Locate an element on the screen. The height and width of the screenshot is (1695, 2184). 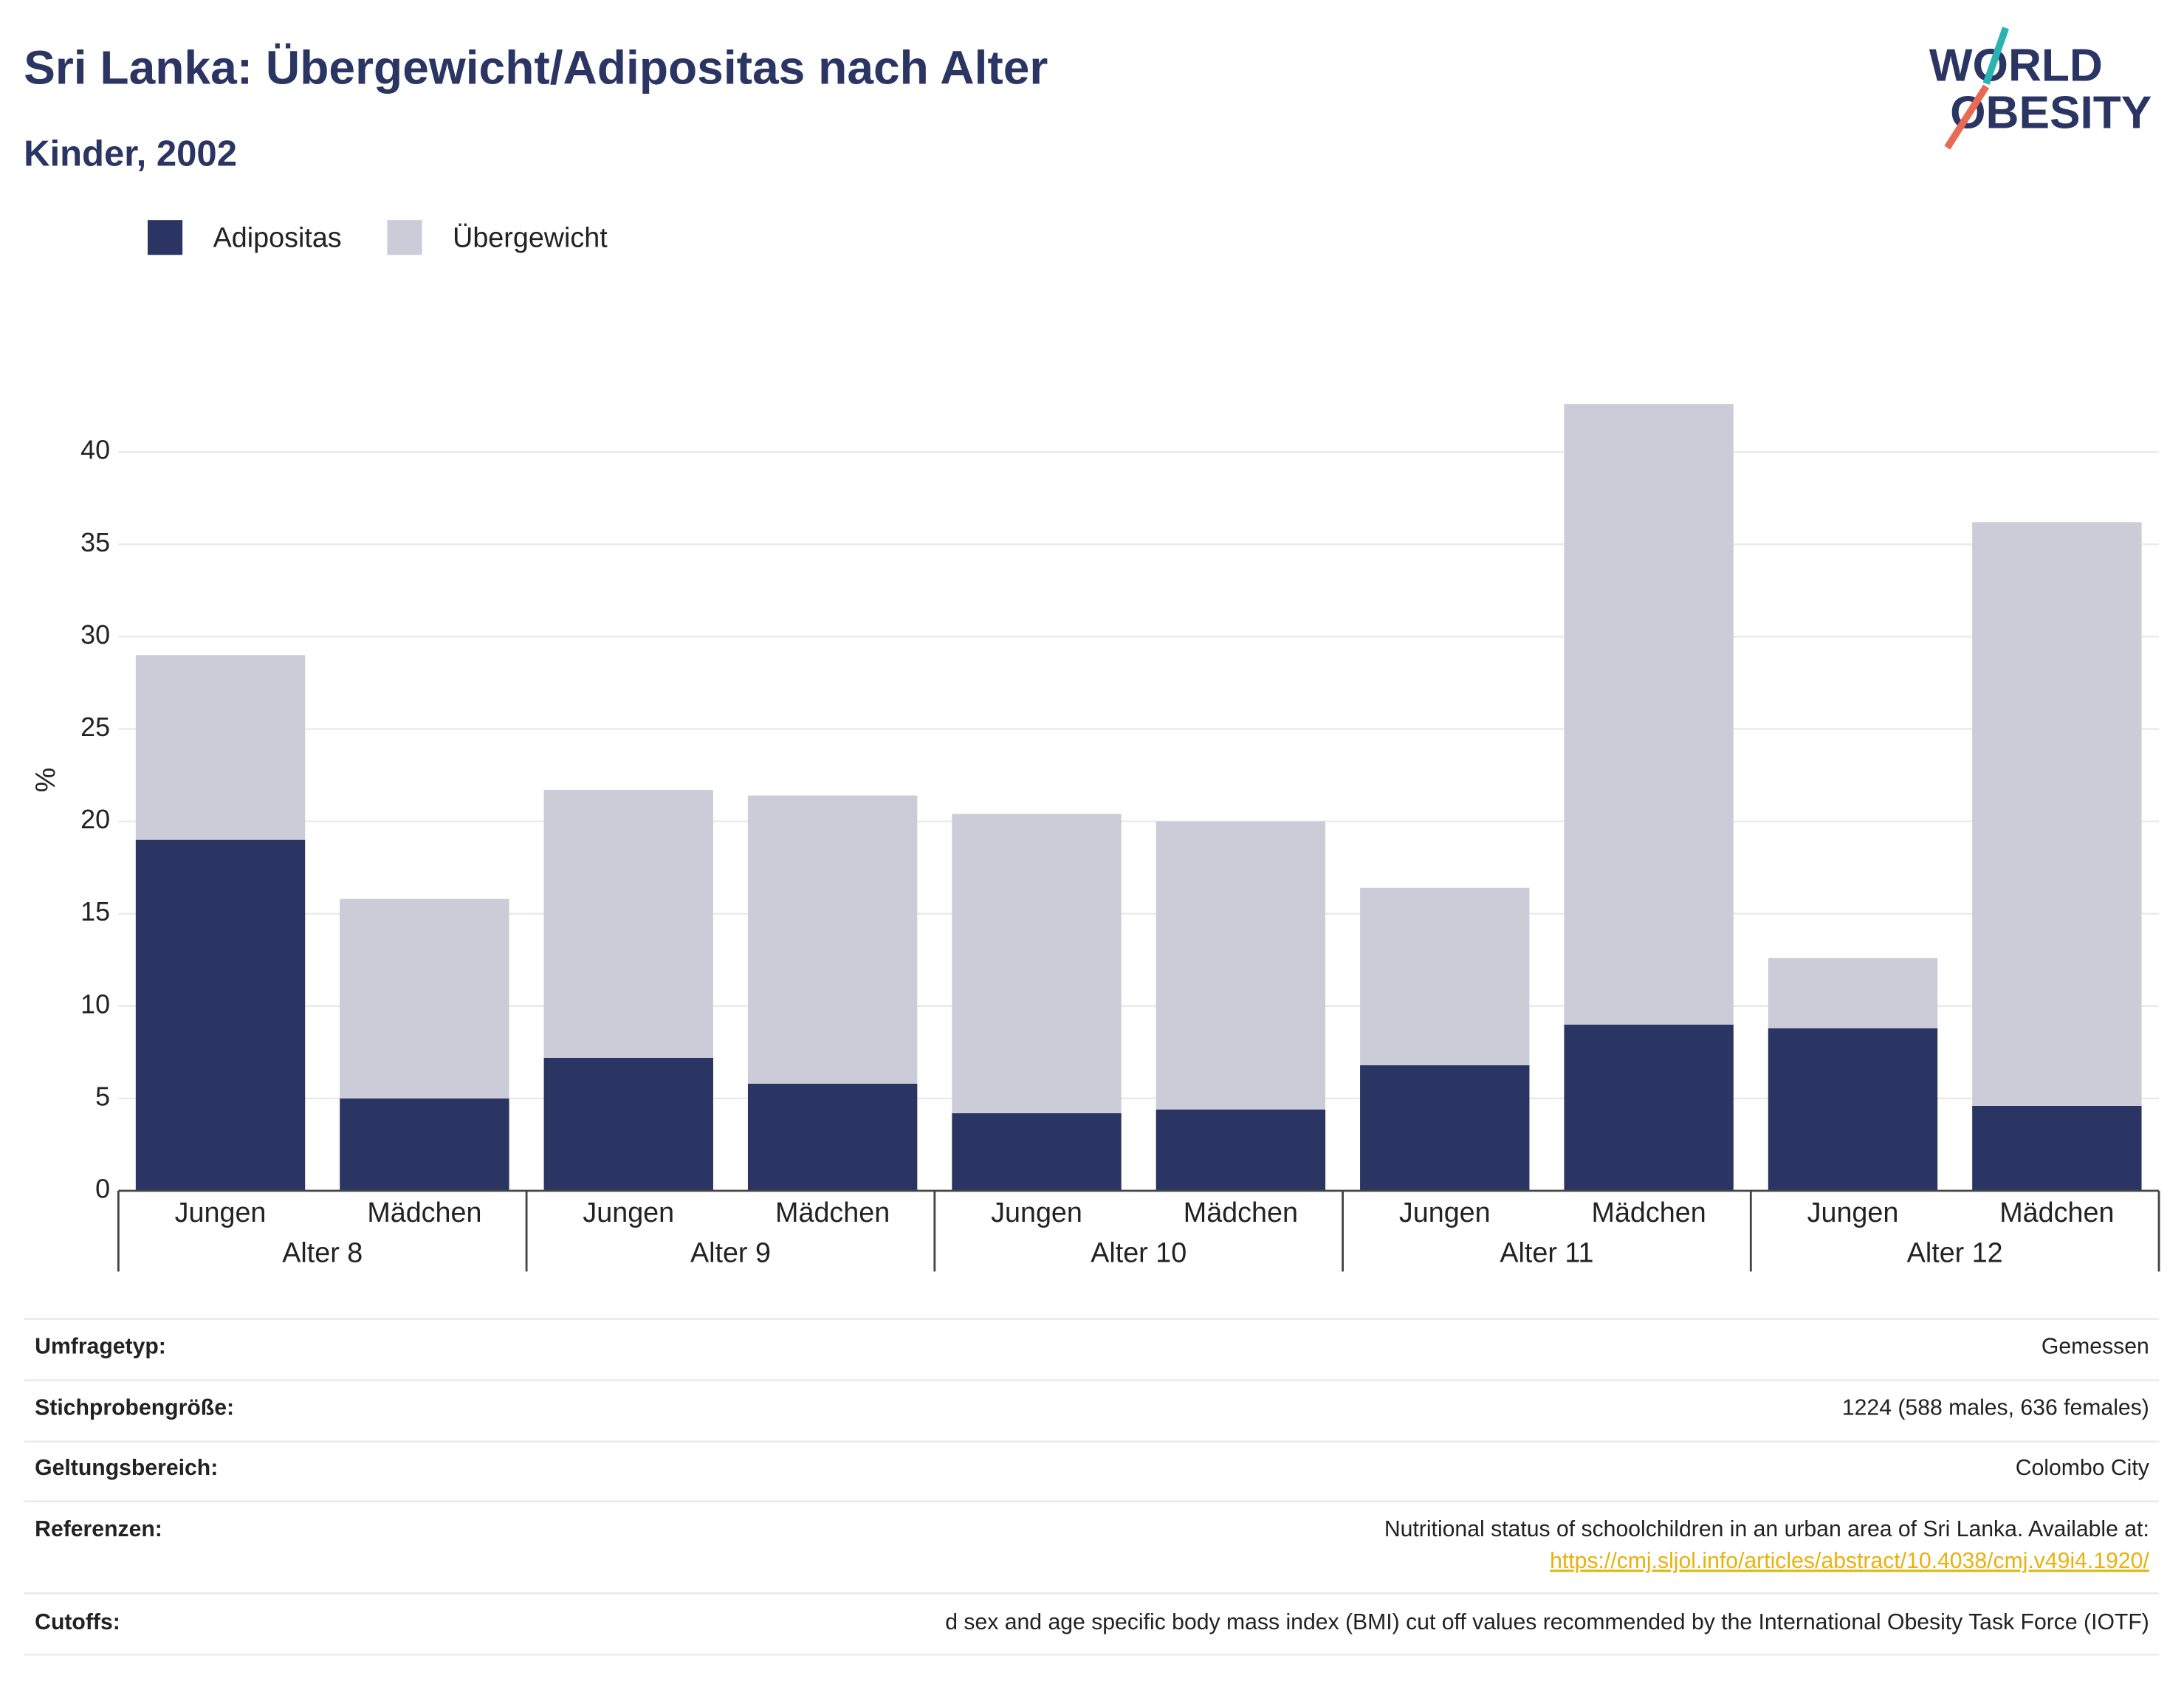
group-label: Alter 8 is located at coordinates (322, 1252).